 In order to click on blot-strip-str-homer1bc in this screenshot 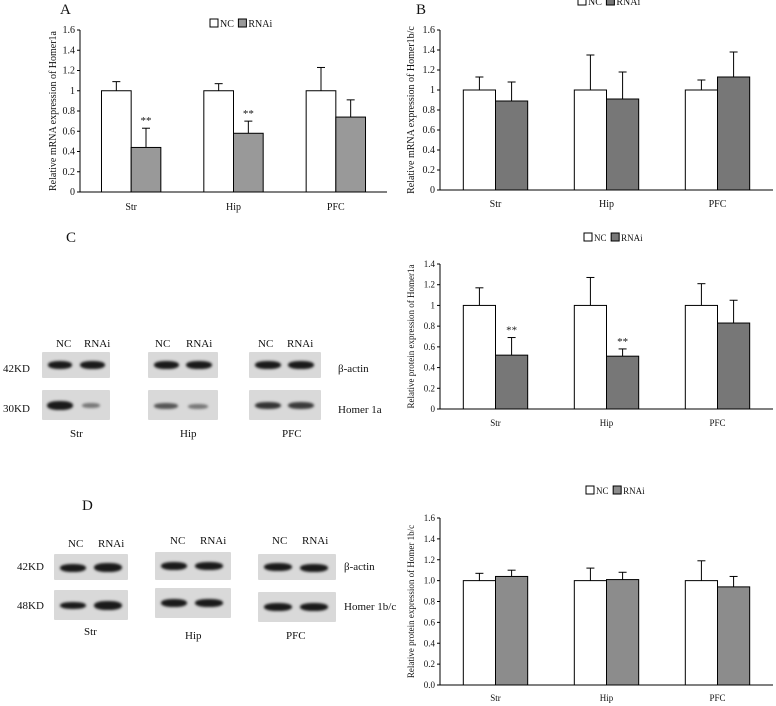, I will do `click(91, 605)`.